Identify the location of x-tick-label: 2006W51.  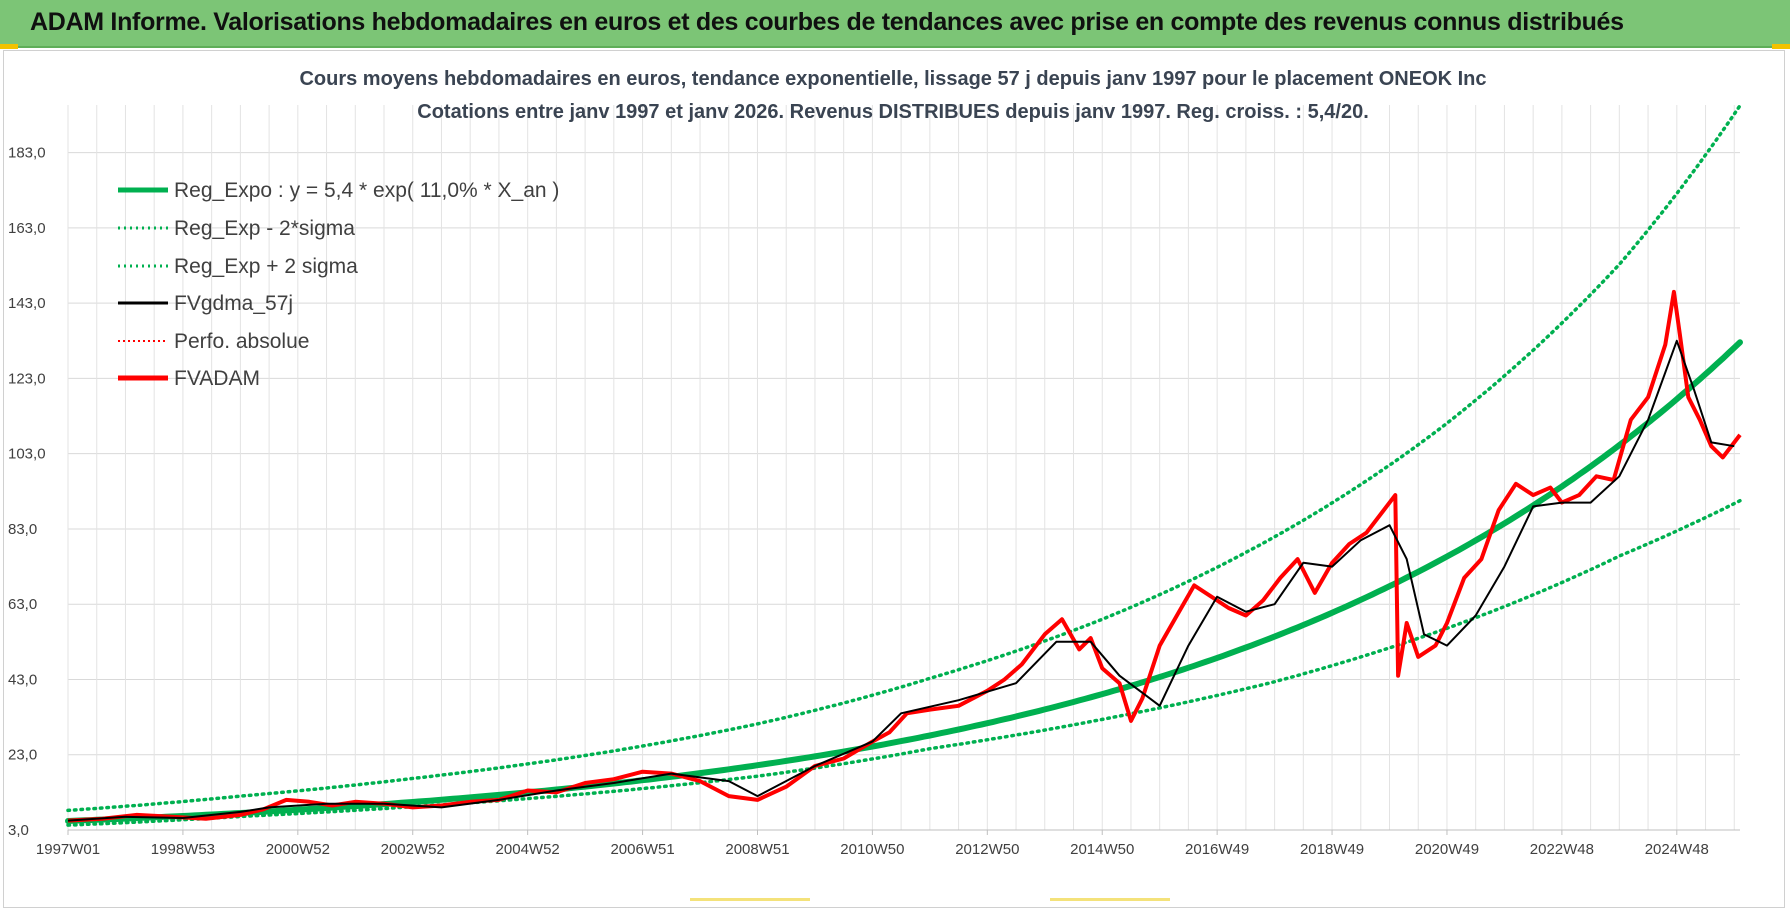
(642, 849).